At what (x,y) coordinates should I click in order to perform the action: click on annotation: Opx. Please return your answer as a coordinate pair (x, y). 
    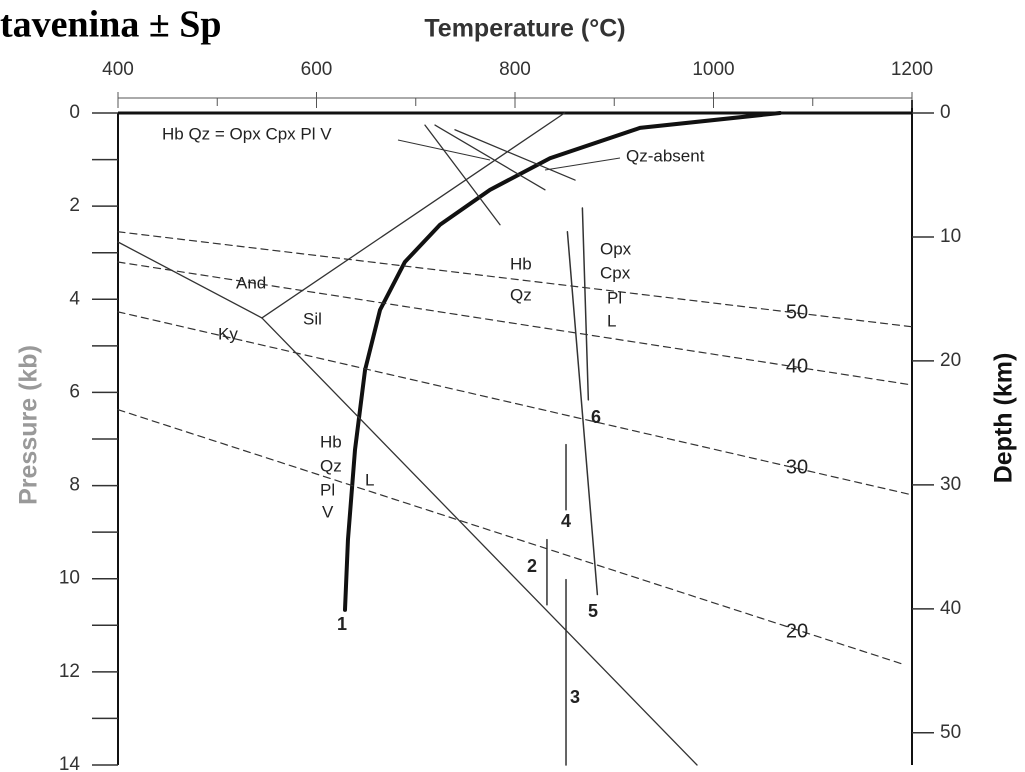
    Looking at the image, I should click on (616, 248).